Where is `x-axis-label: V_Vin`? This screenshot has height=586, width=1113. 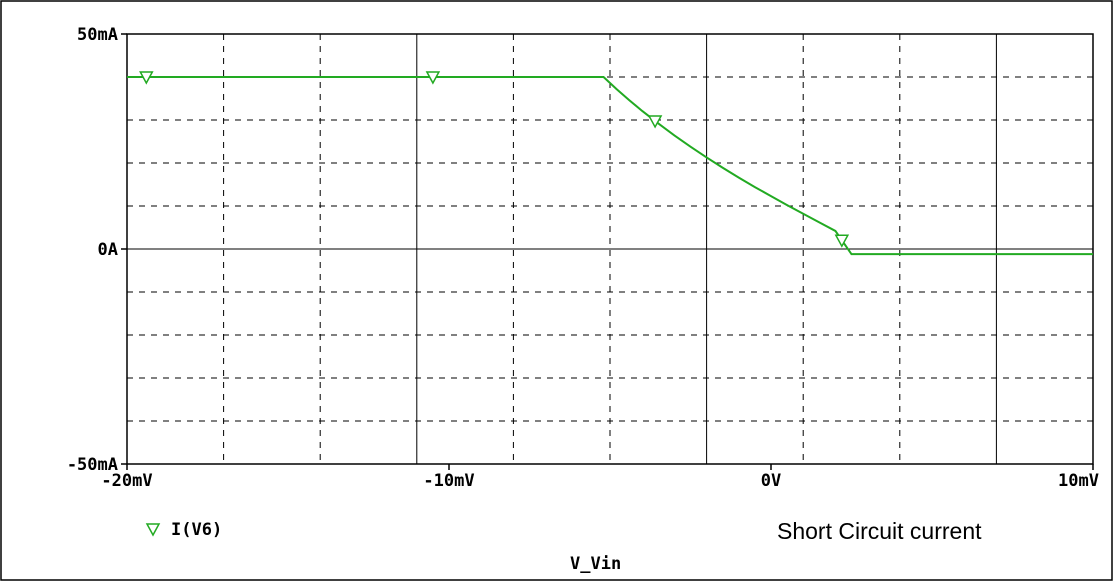
x-axis-label: V_Vin is located at coordinates (595, 564).